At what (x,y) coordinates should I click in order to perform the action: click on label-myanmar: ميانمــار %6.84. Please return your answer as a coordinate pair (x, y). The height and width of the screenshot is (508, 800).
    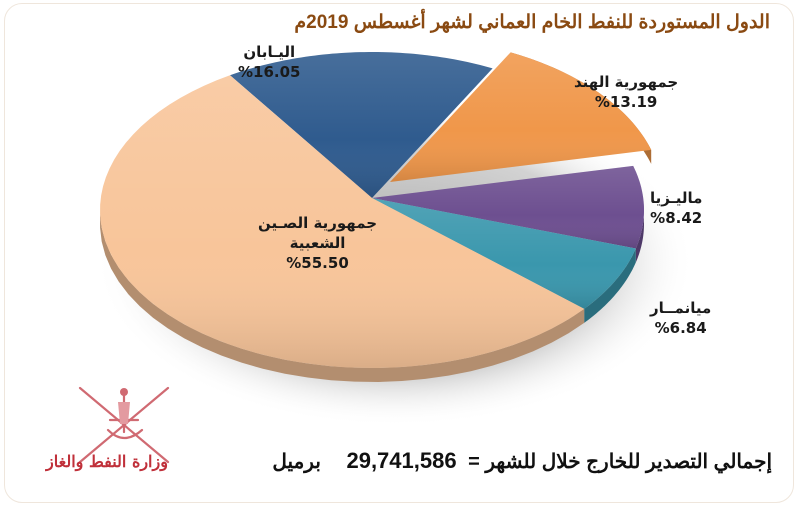
    Looking at the image, I should click on (680, 318).